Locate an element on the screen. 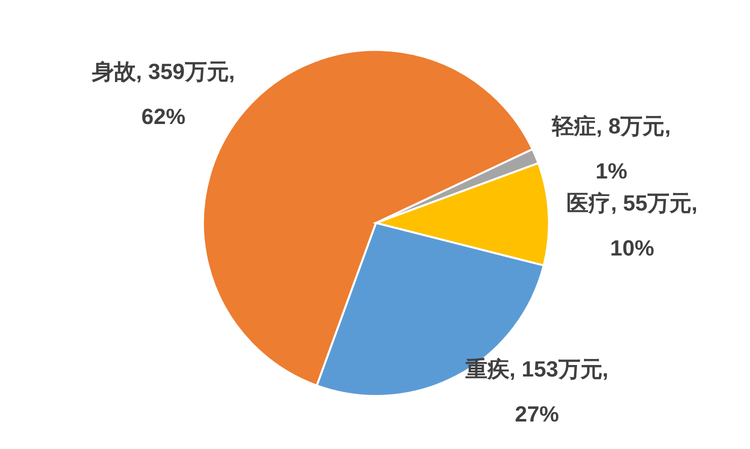 The width and height of the screenshot is (750, 449). slice-label: 医疗, 55万元, 10% is located at coordinates (632, 225).